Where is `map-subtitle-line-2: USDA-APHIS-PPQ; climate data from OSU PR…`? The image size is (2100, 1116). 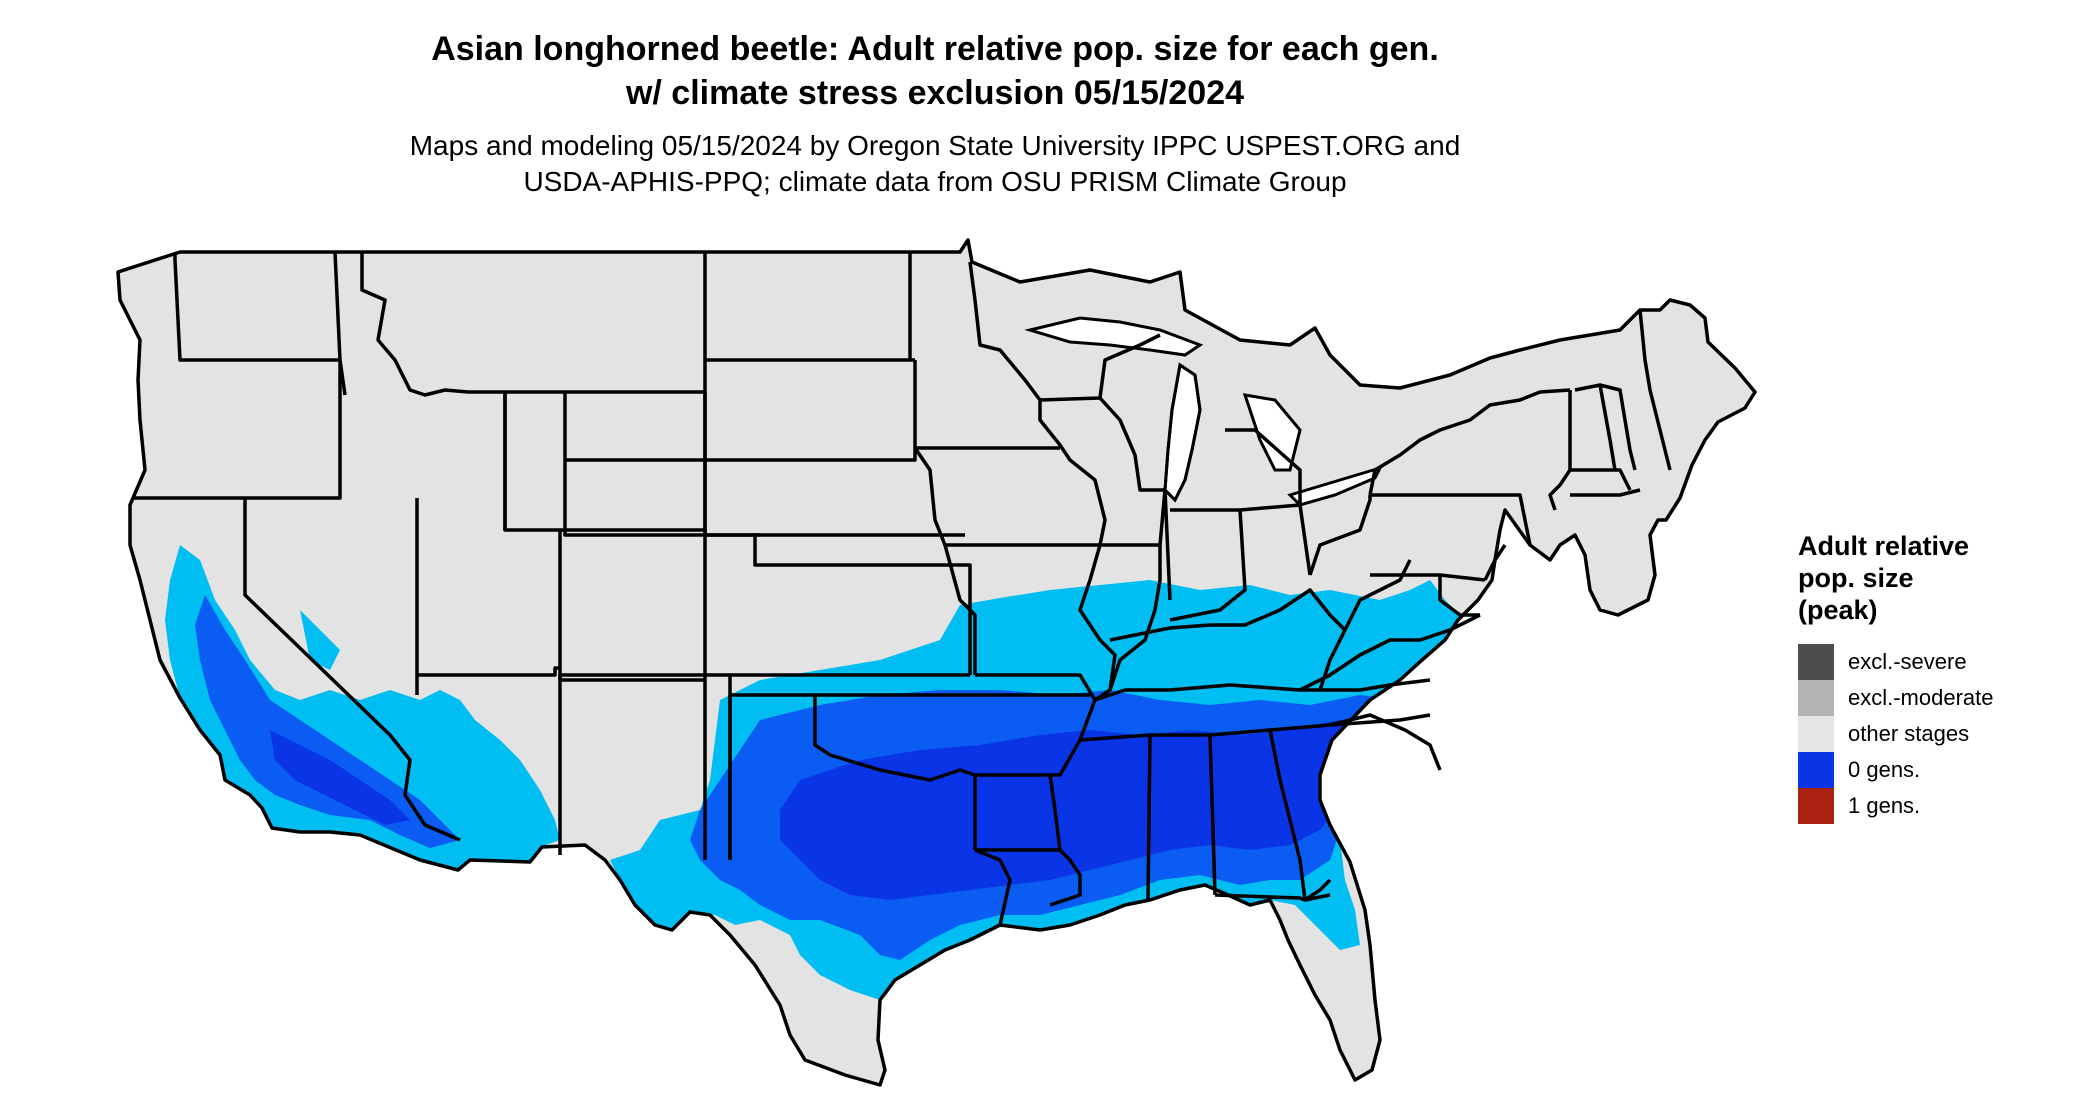 map-subtitle-line-2: USDA-APHIS-PPQ; climate data from OSU PR… is located at coordinates (935, 181).